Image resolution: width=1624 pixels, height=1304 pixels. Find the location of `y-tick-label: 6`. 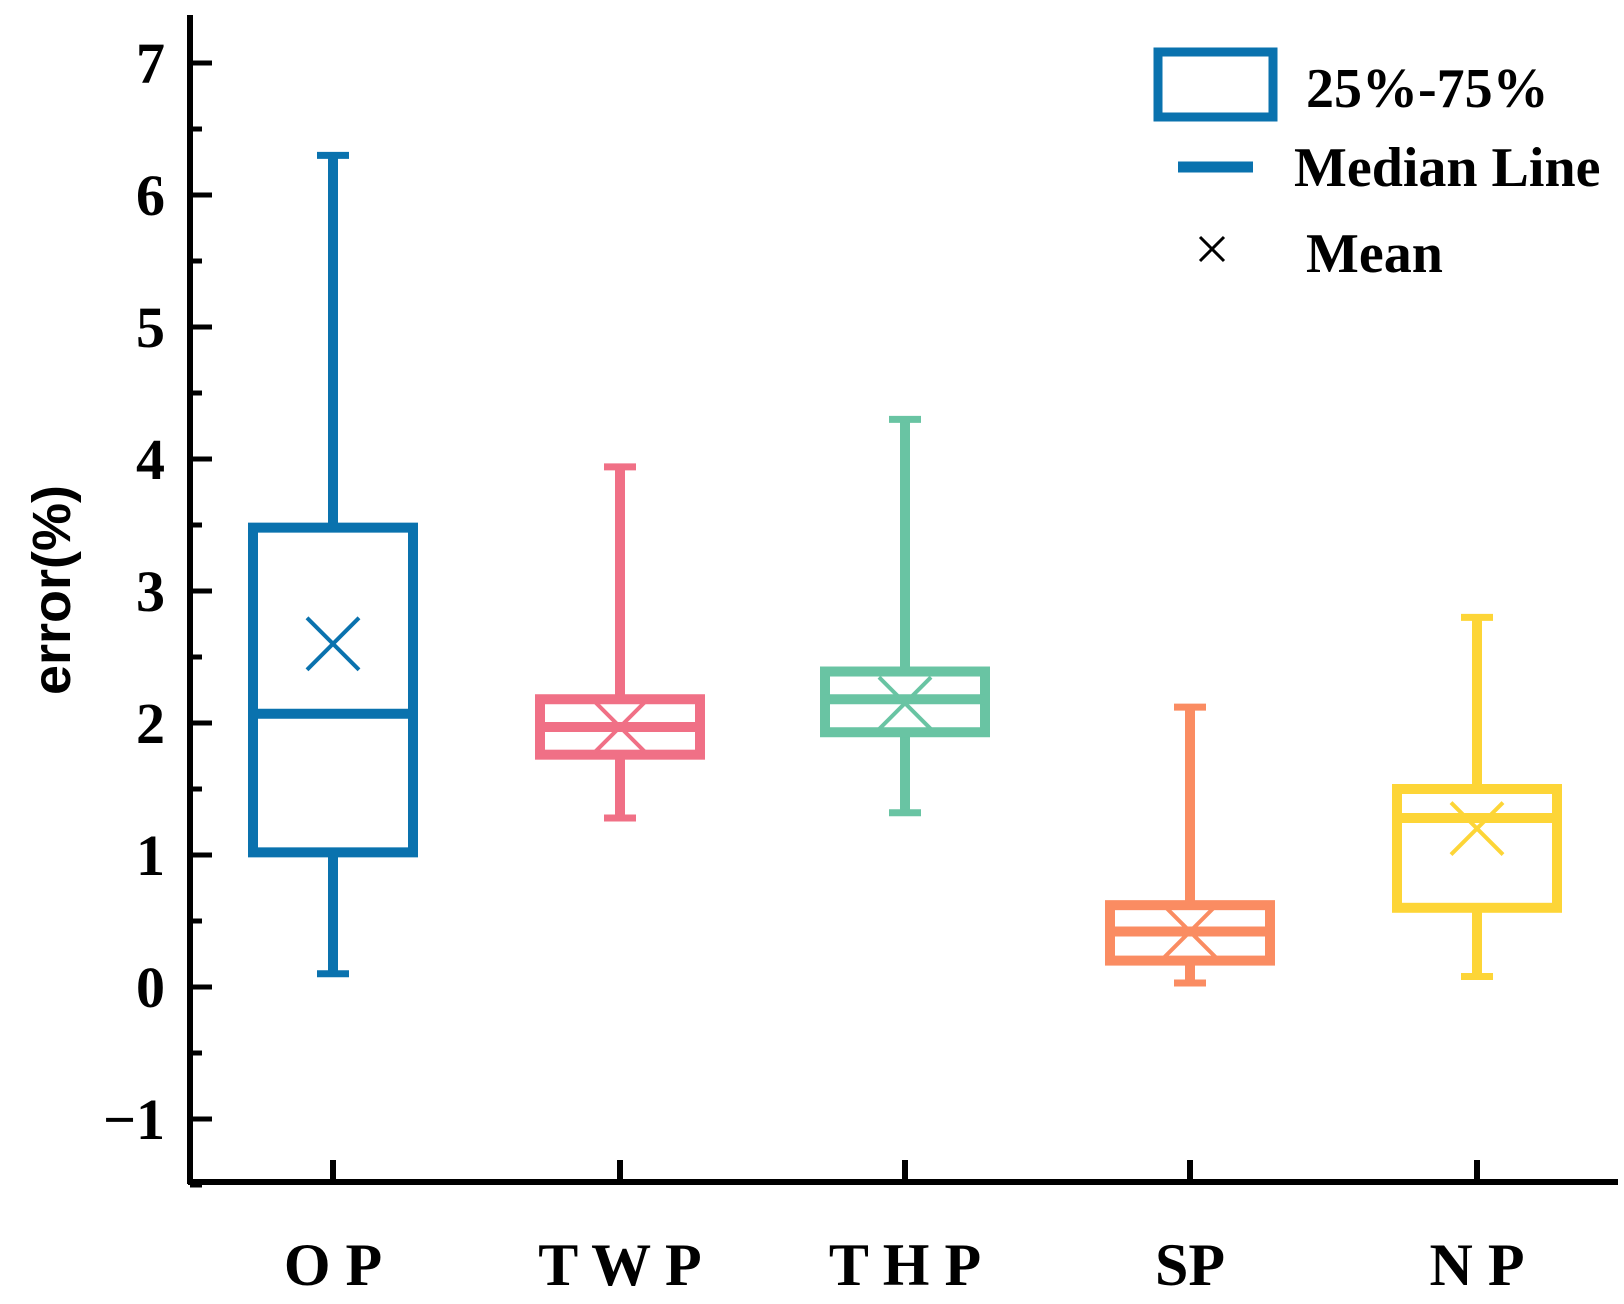

y-tick-label: 6 is located at coordinates (150, 195).